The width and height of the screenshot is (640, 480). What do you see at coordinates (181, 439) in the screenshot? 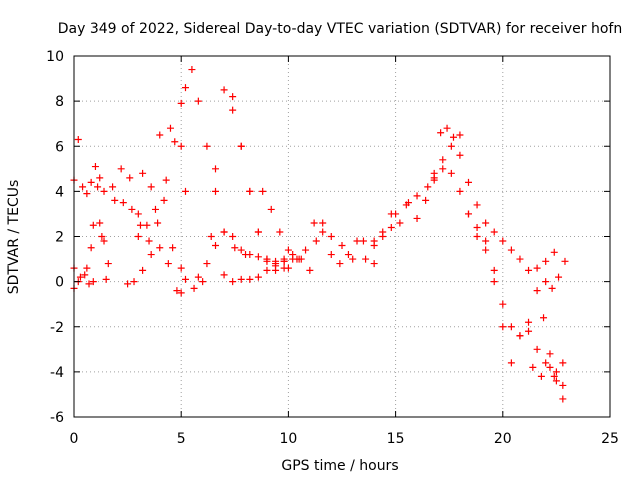
I see `x-tick-label: 5` at bounding box center [181, 439].